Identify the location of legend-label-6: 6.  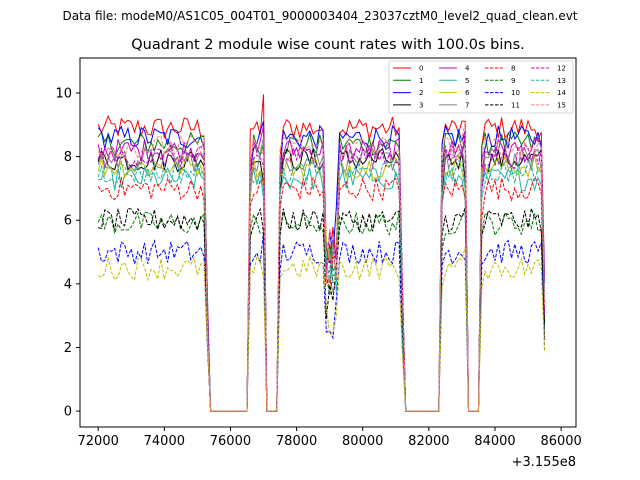
(467, 93).